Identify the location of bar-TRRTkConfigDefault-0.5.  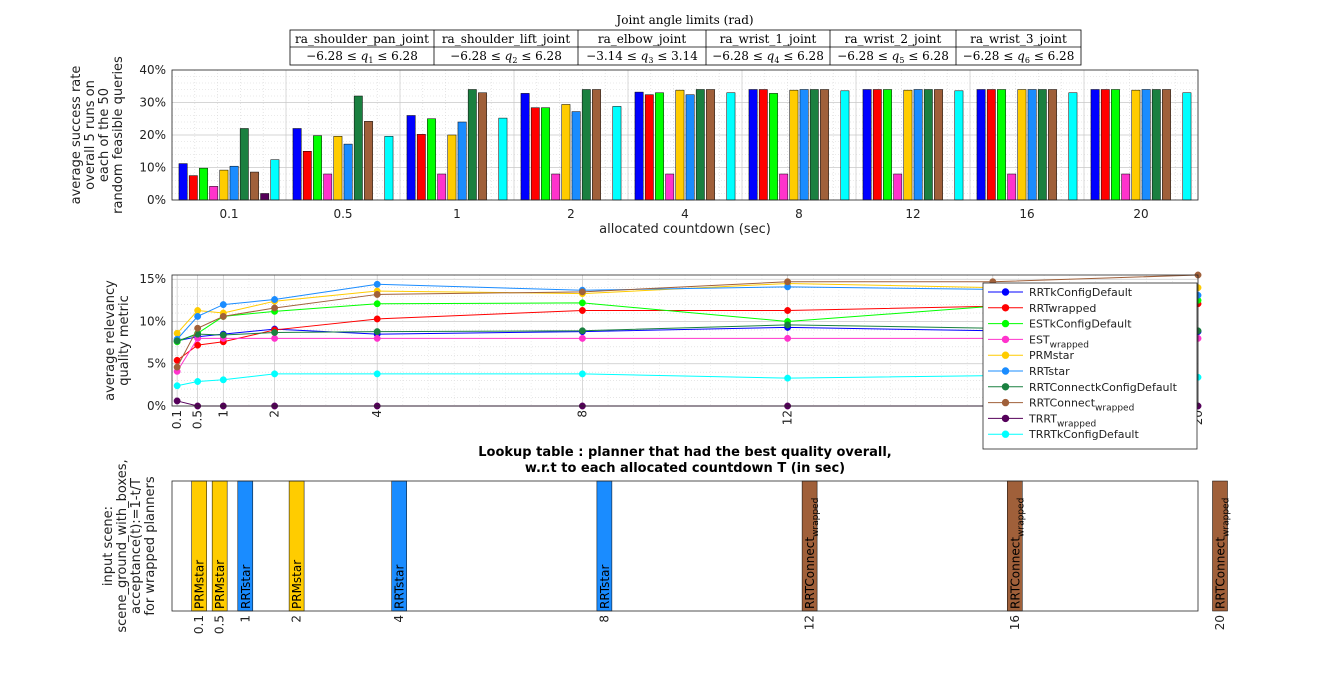
(389, 168).